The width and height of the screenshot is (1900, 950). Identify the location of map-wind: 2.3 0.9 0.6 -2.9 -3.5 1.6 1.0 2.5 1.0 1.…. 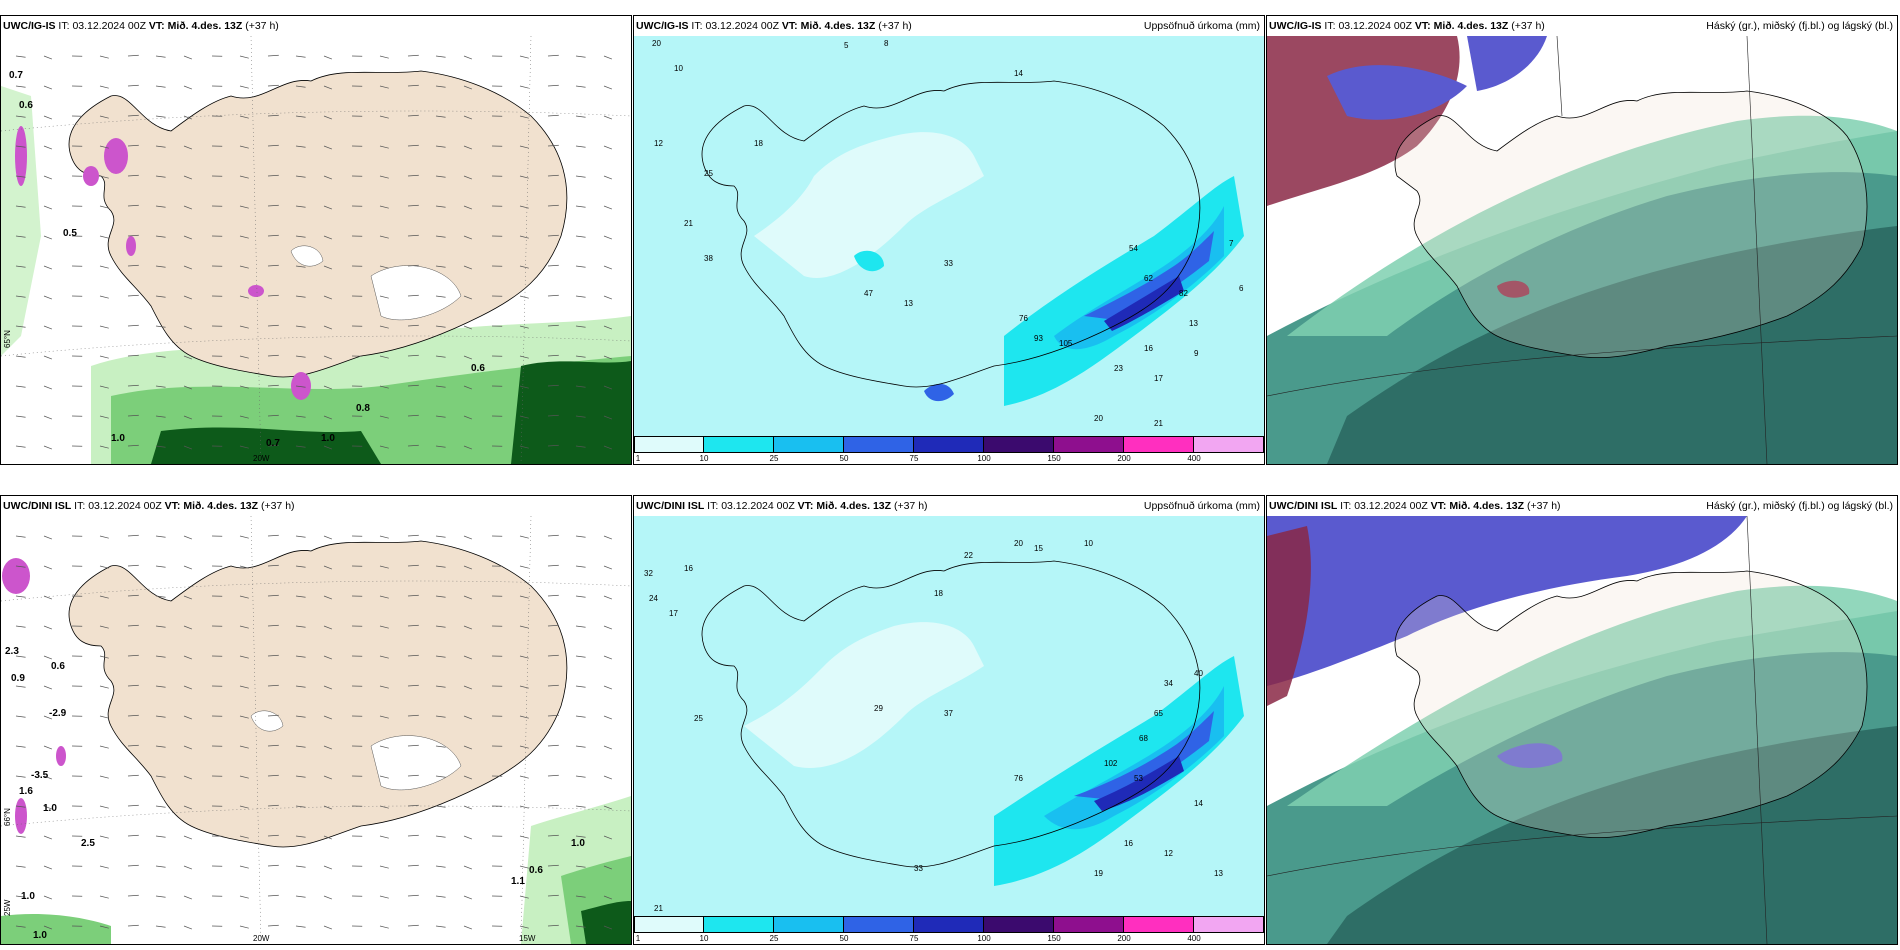
(316, 730).